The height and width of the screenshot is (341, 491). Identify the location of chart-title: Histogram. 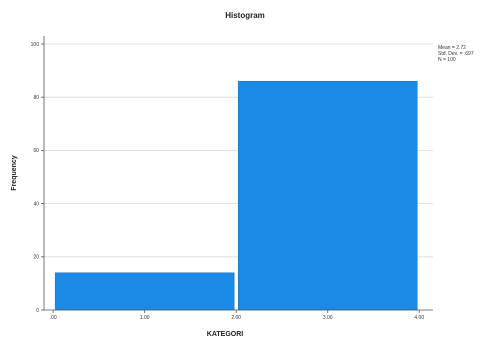
(245, 15).